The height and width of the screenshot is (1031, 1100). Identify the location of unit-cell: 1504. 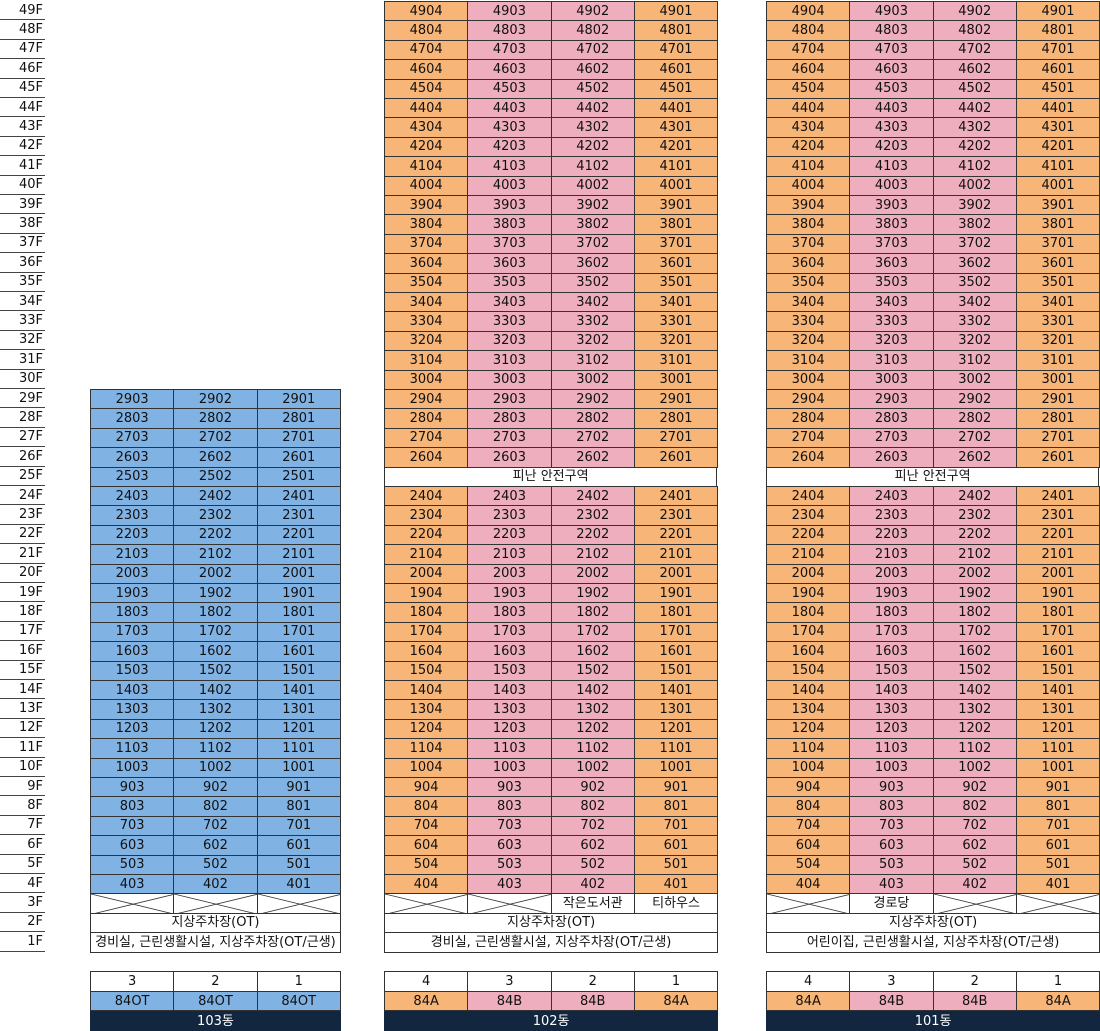
(426, 670).